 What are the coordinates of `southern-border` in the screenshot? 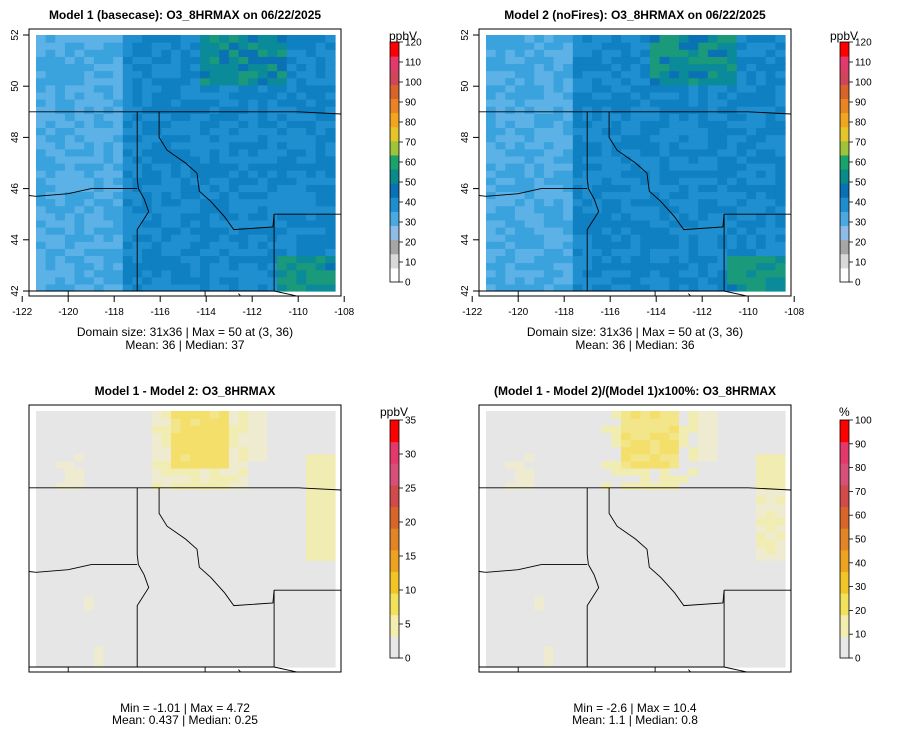 It's located at (164, 293).